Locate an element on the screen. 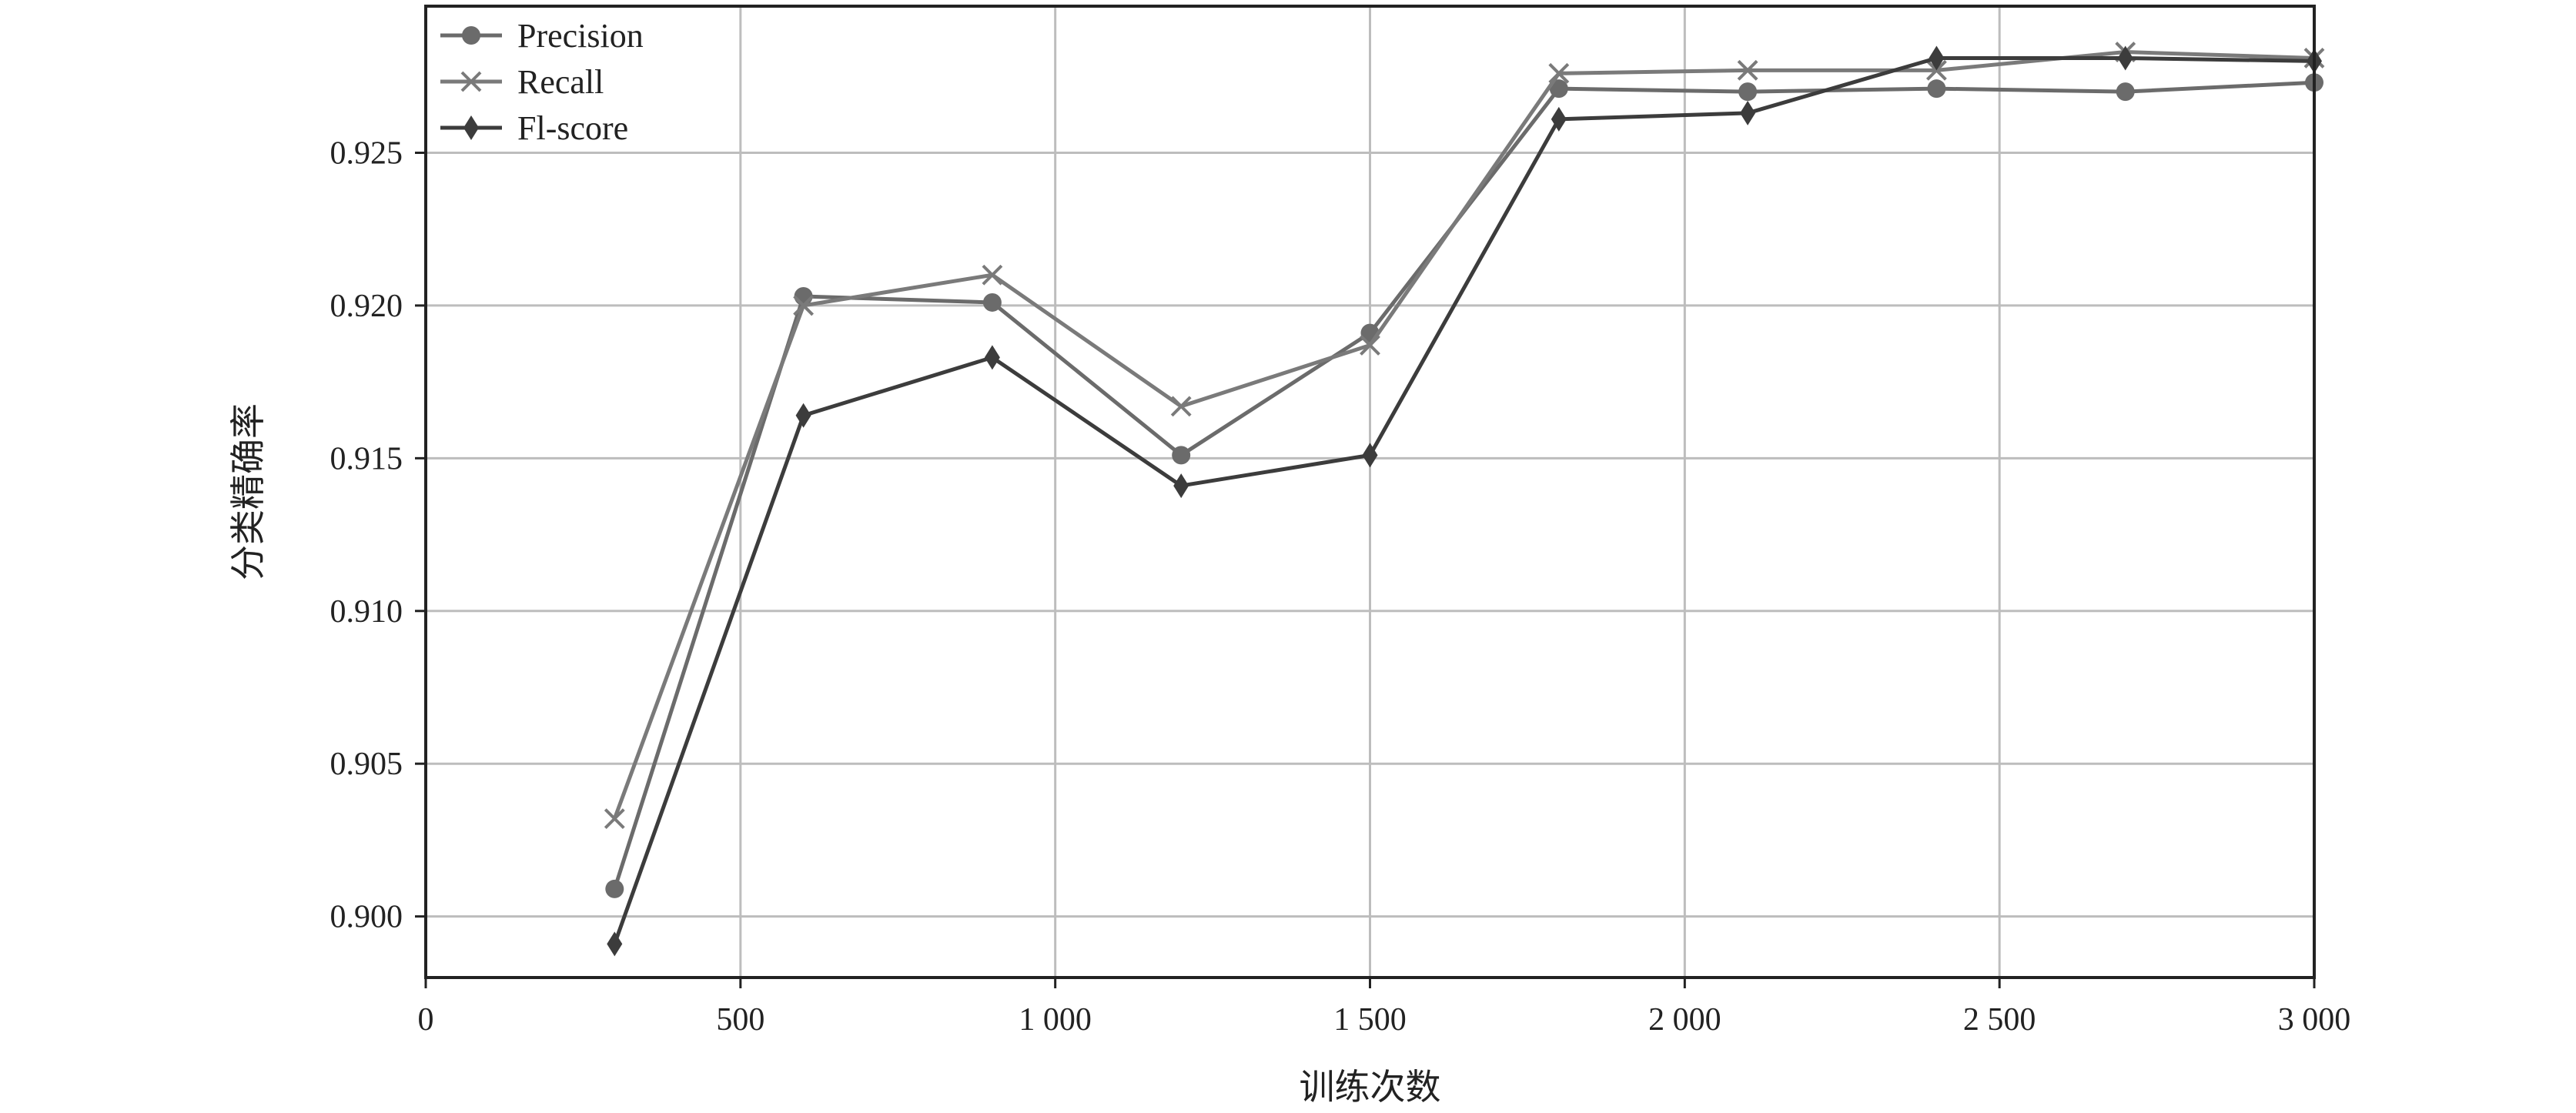  legend-label-recall: Recall is located at coordinates (560, 82).